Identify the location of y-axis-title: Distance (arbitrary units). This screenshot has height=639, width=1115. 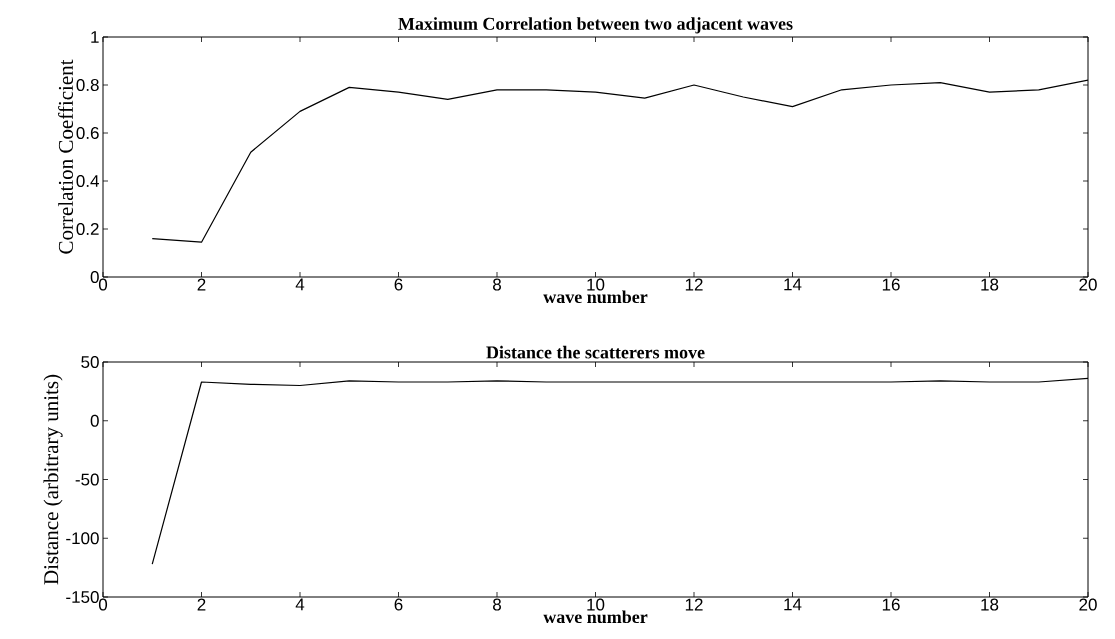
(53, 479).